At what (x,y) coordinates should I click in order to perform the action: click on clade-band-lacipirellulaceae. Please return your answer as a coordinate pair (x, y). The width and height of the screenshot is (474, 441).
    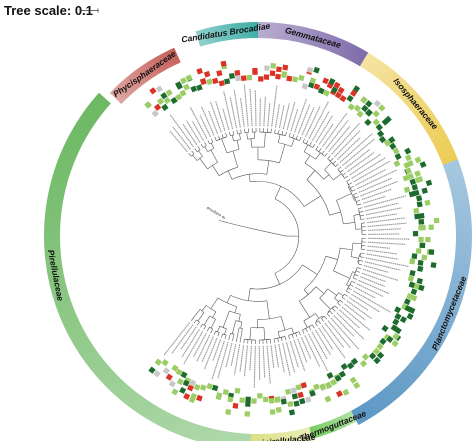
    Looking at the image, I should click on (281, 434).